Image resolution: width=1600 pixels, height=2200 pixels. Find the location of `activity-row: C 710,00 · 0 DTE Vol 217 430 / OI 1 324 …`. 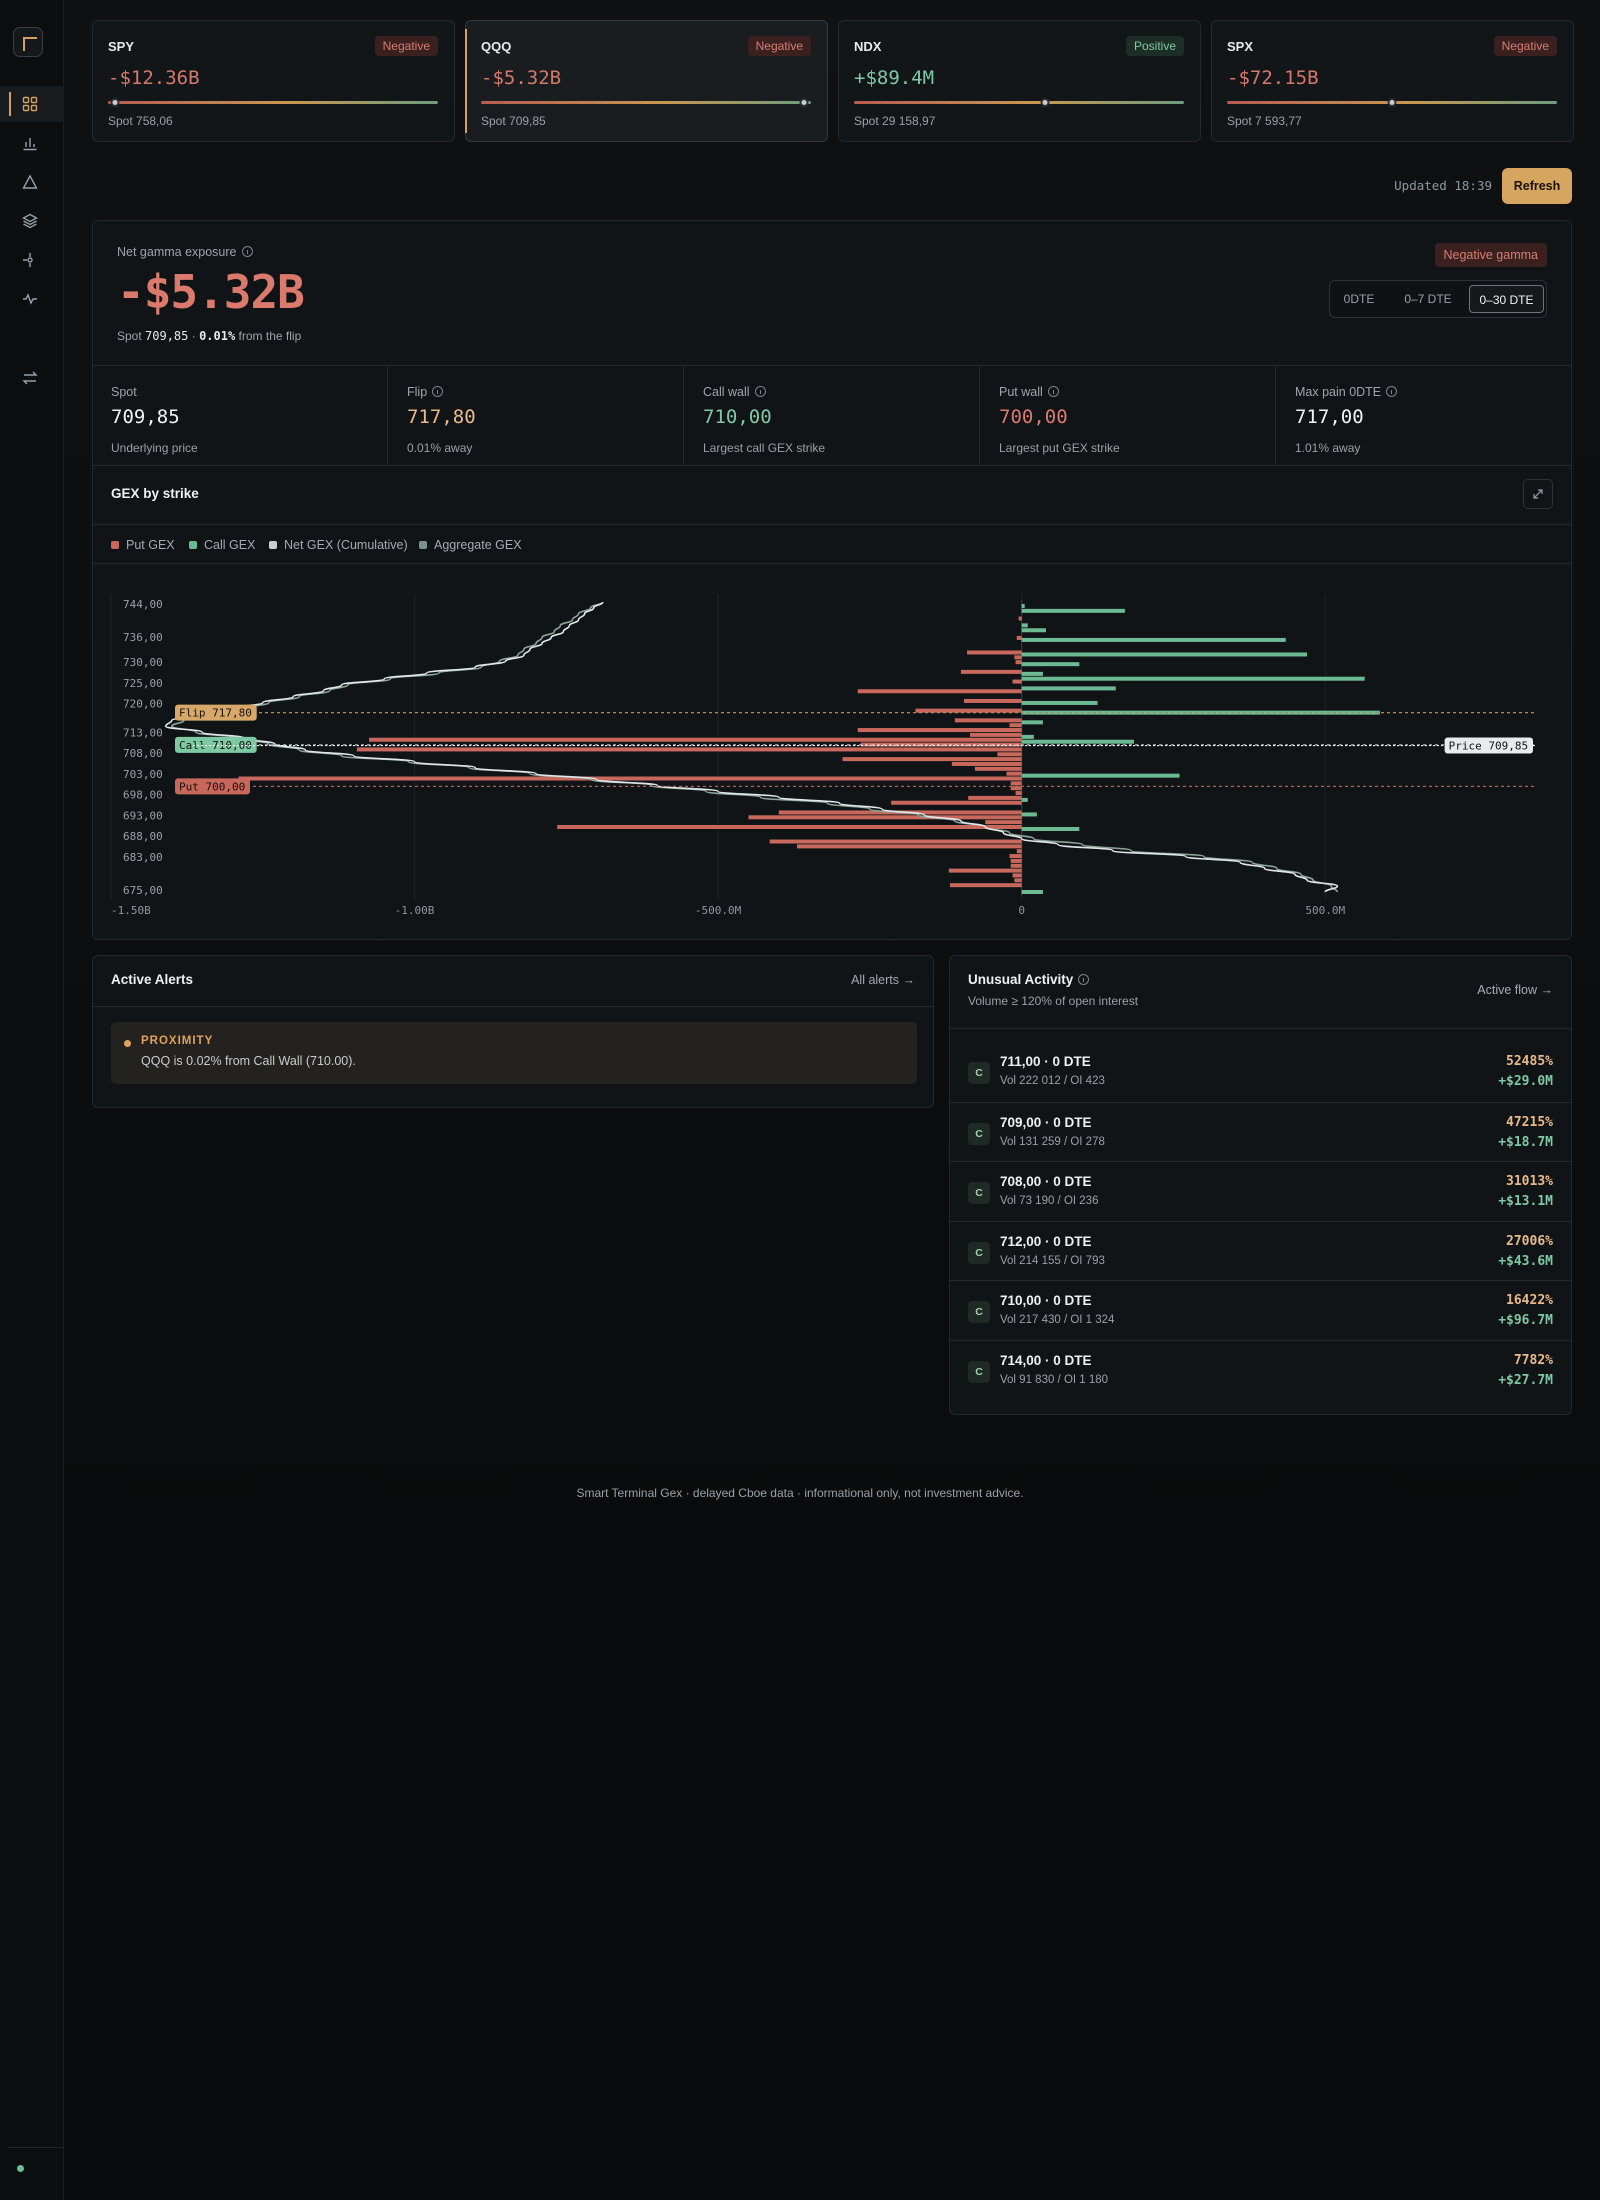

activity-row: C 710,00 · 0 DTE Vol 217 430 / OI 1 324 … is located at coordinates (1260, 1309).